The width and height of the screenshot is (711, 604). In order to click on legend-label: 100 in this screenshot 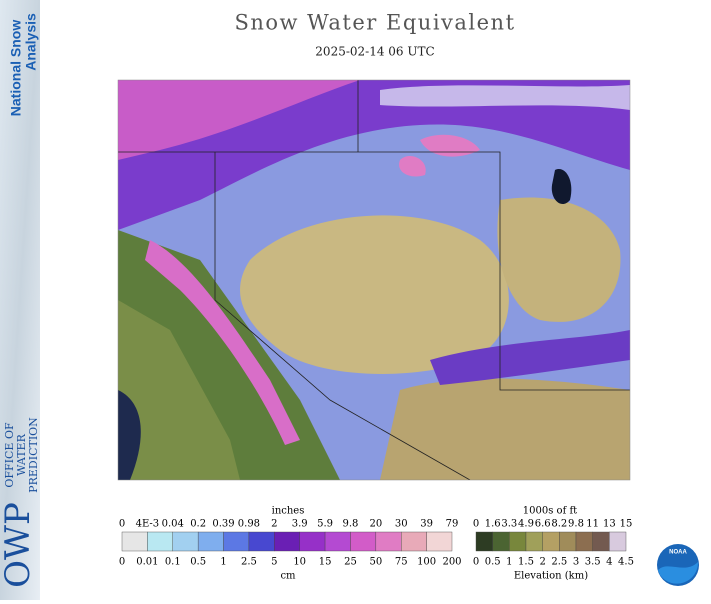, I will do `click(426, 562)`.